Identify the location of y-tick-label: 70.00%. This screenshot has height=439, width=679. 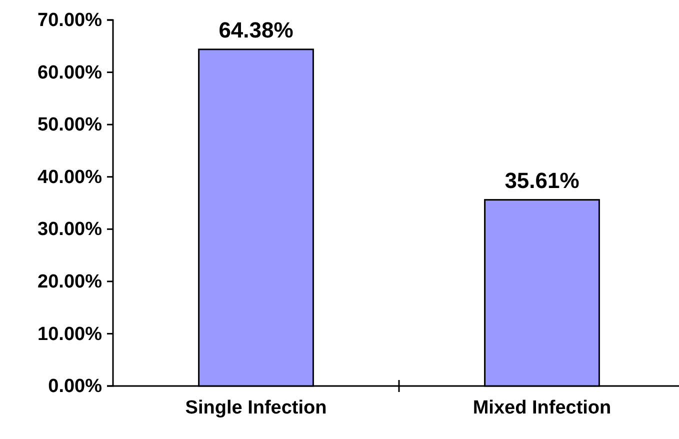
(70, 21).